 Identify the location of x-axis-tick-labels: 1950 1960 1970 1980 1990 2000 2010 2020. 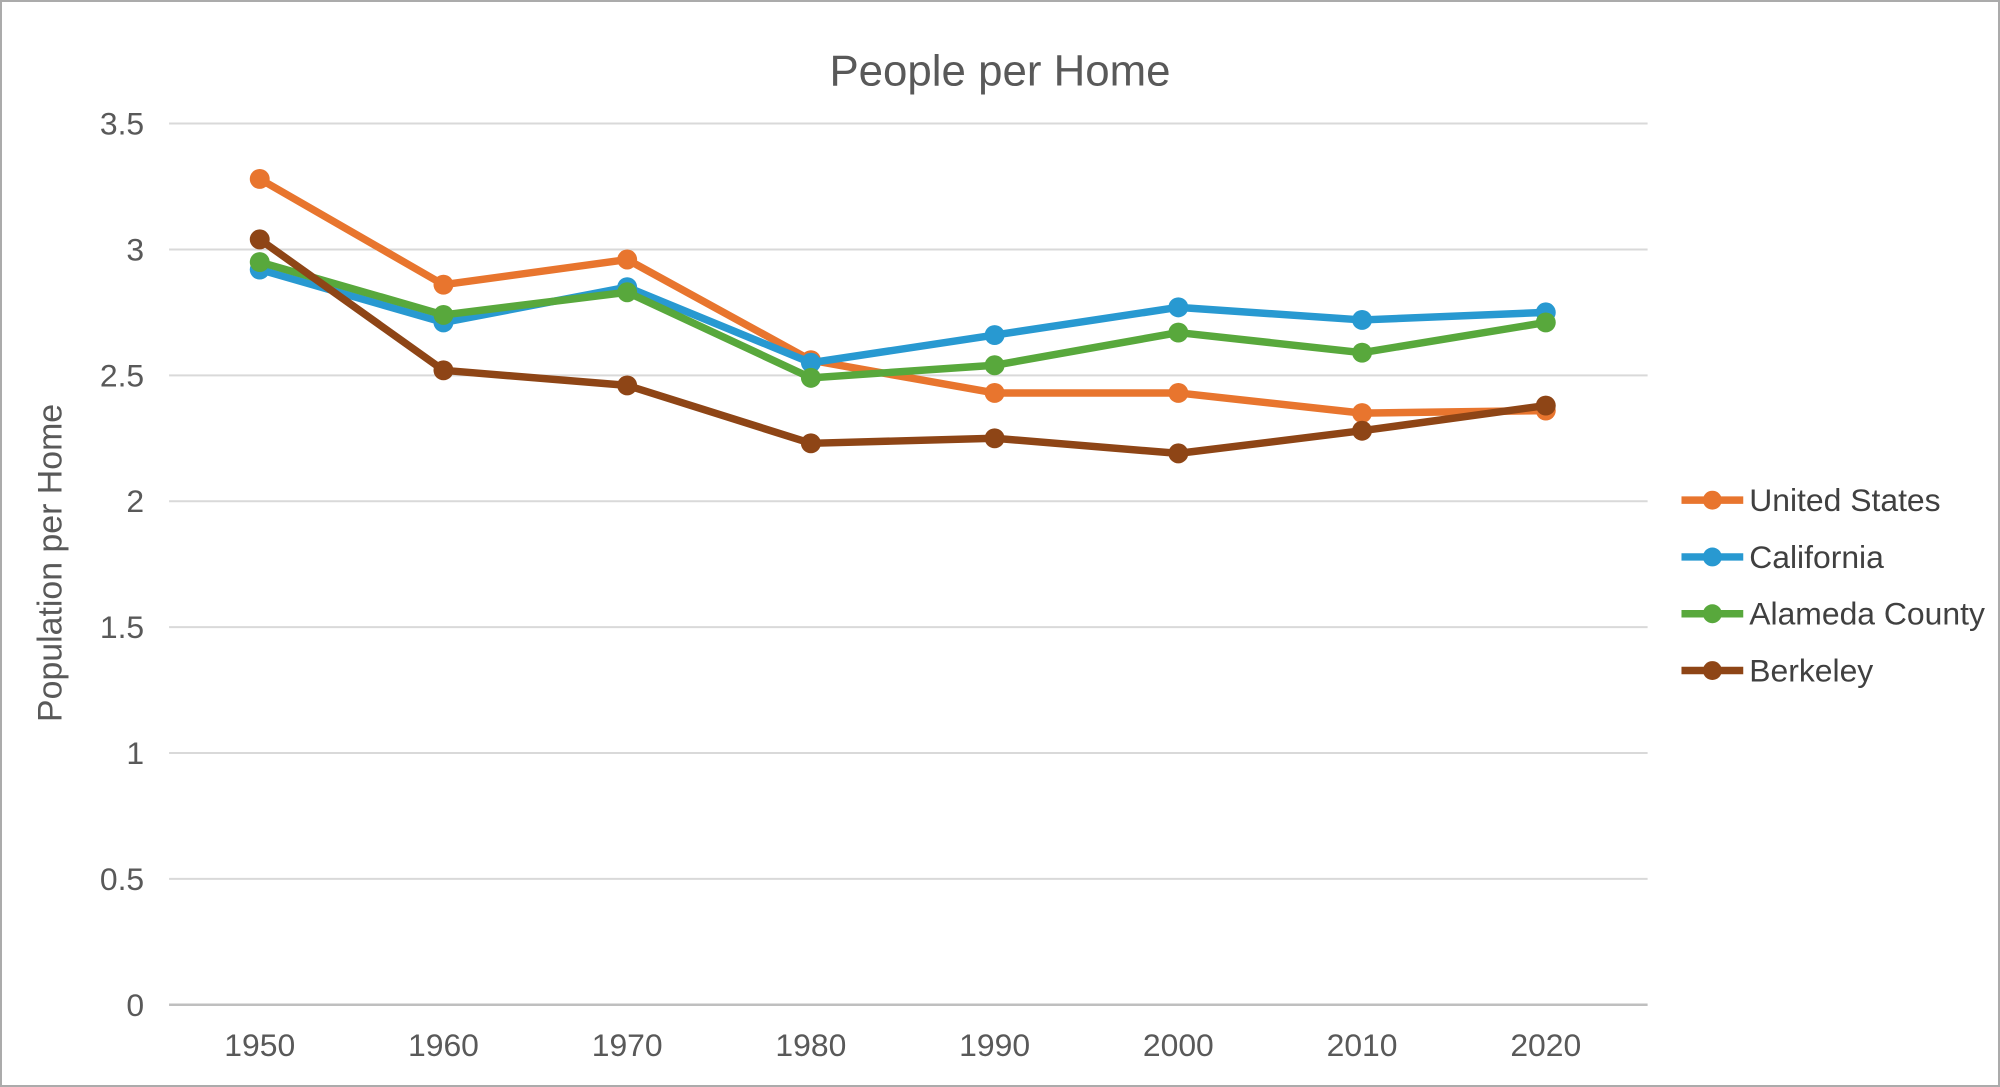
(902, 1045).